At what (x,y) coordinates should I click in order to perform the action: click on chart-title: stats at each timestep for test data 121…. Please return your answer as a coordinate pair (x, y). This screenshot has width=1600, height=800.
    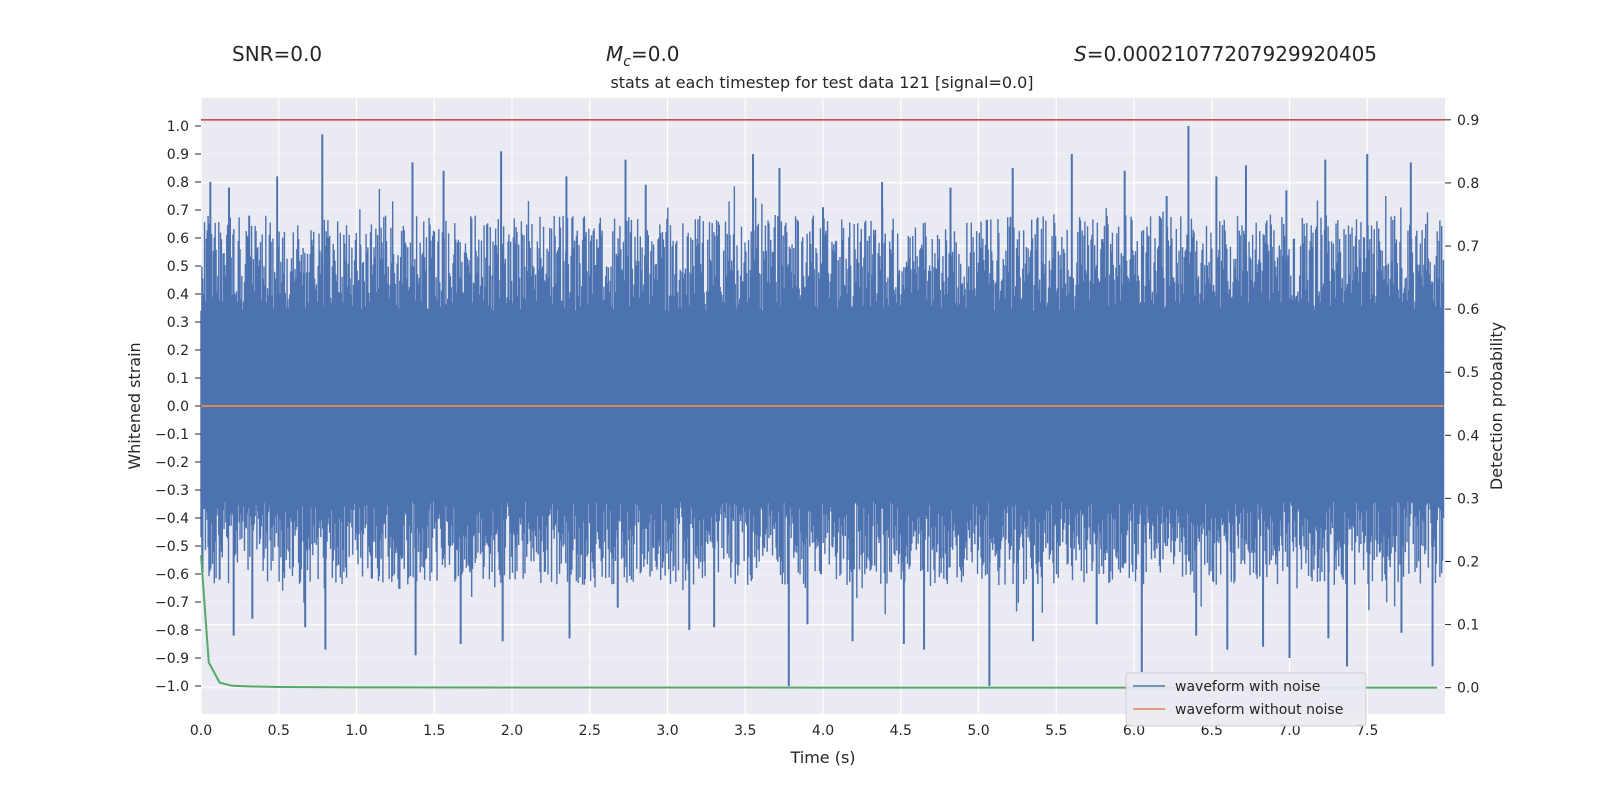
    Looking at the image, I should click on (821, 82).